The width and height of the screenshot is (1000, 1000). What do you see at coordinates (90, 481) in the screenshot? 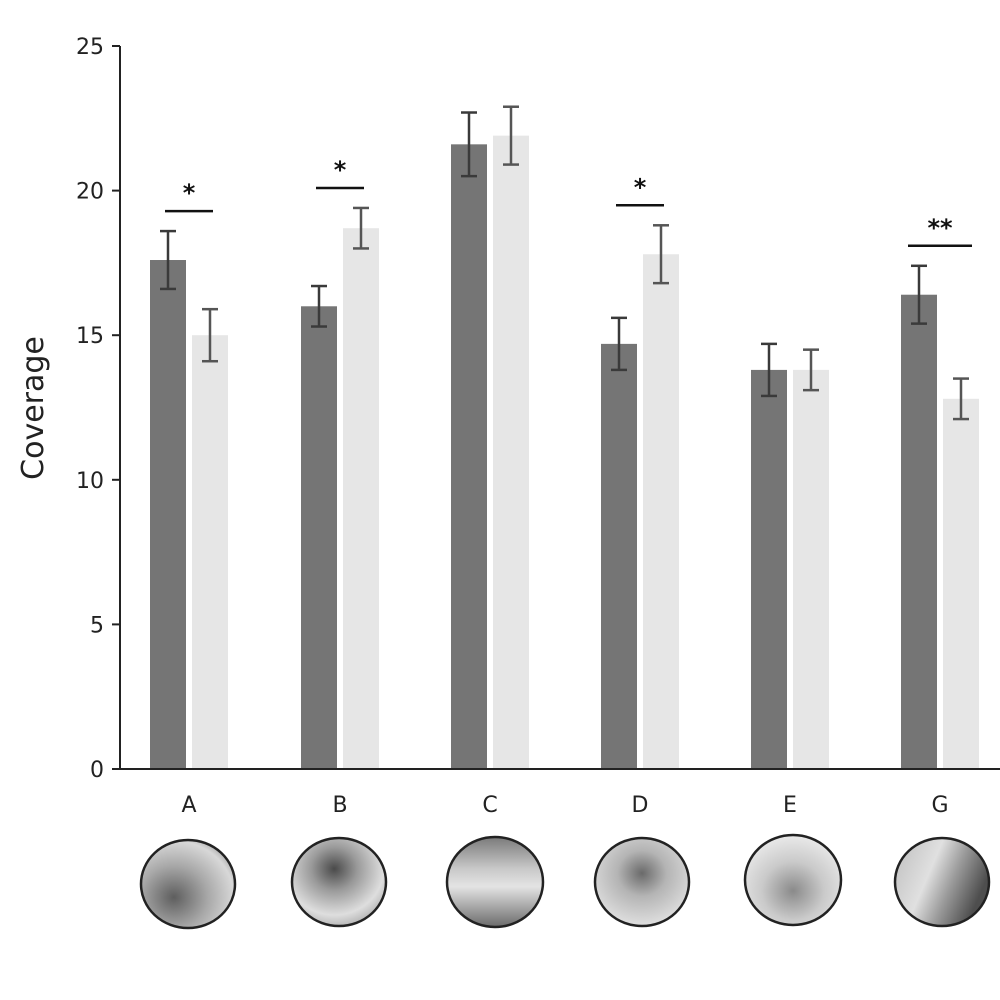
I see `y-tick-label: 10` at bounding box center [90, 481].